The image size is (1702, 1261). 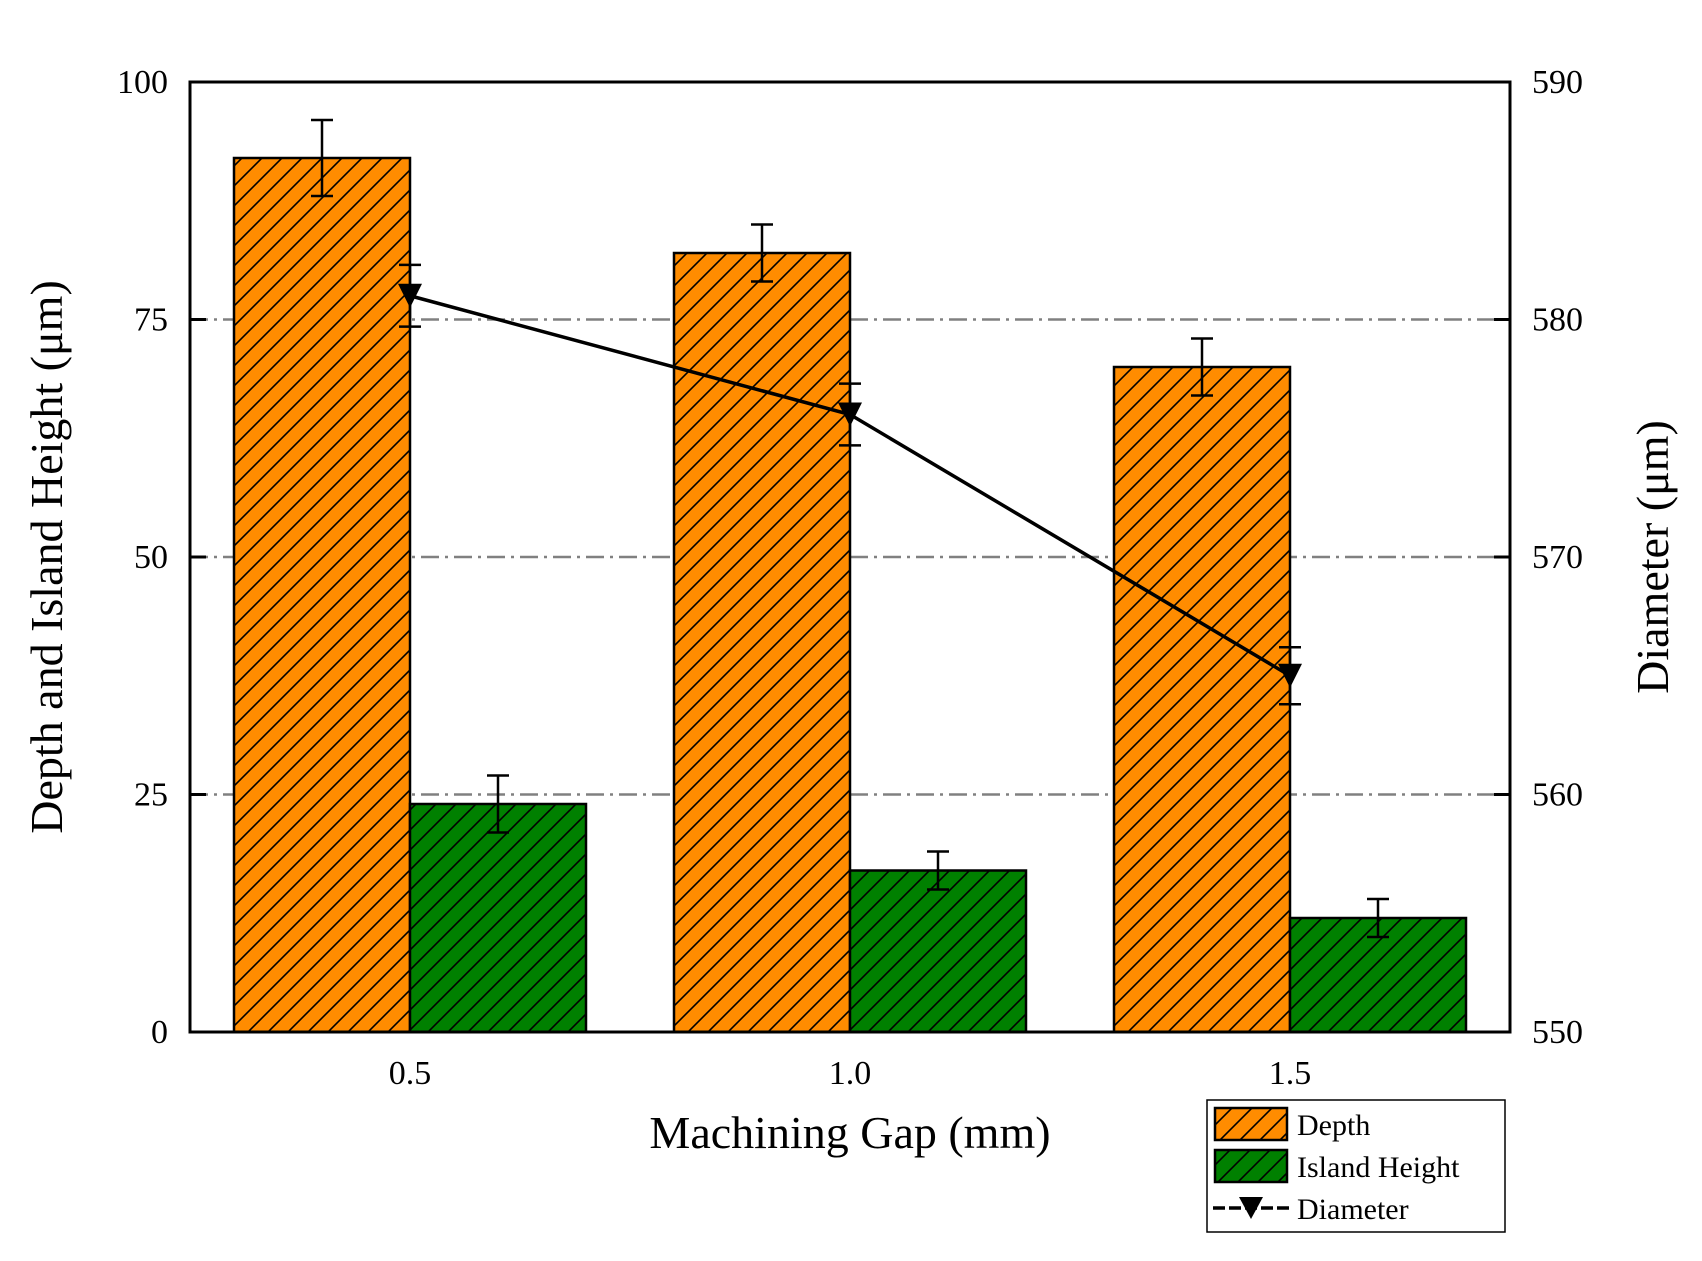 What do you see at coordinates (1557, 82) in the screenshot?
I see `y2-tick-label: 590` at bounding box center [1557, 82].